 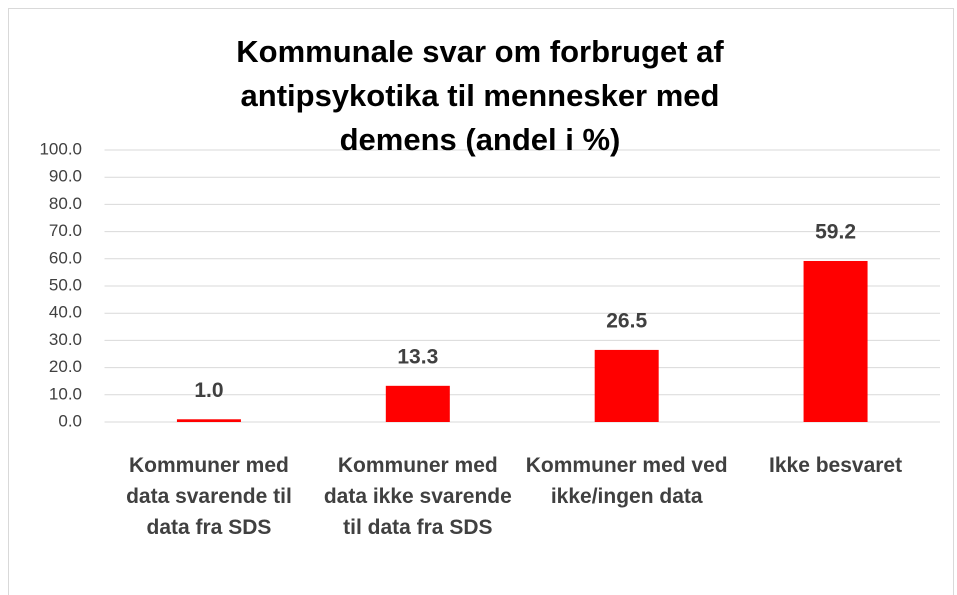 What do you see at coordinates (65, 203) in the screenshot?
I see `y-tick-label: 80.0` at bounding box center [65, 203].